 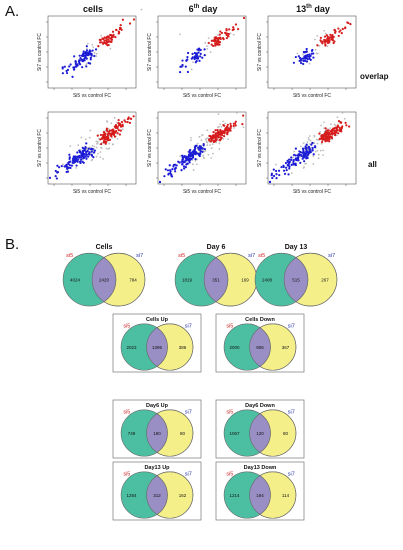 I want to click on overlap-count: 312, so click(x=157, y=495).